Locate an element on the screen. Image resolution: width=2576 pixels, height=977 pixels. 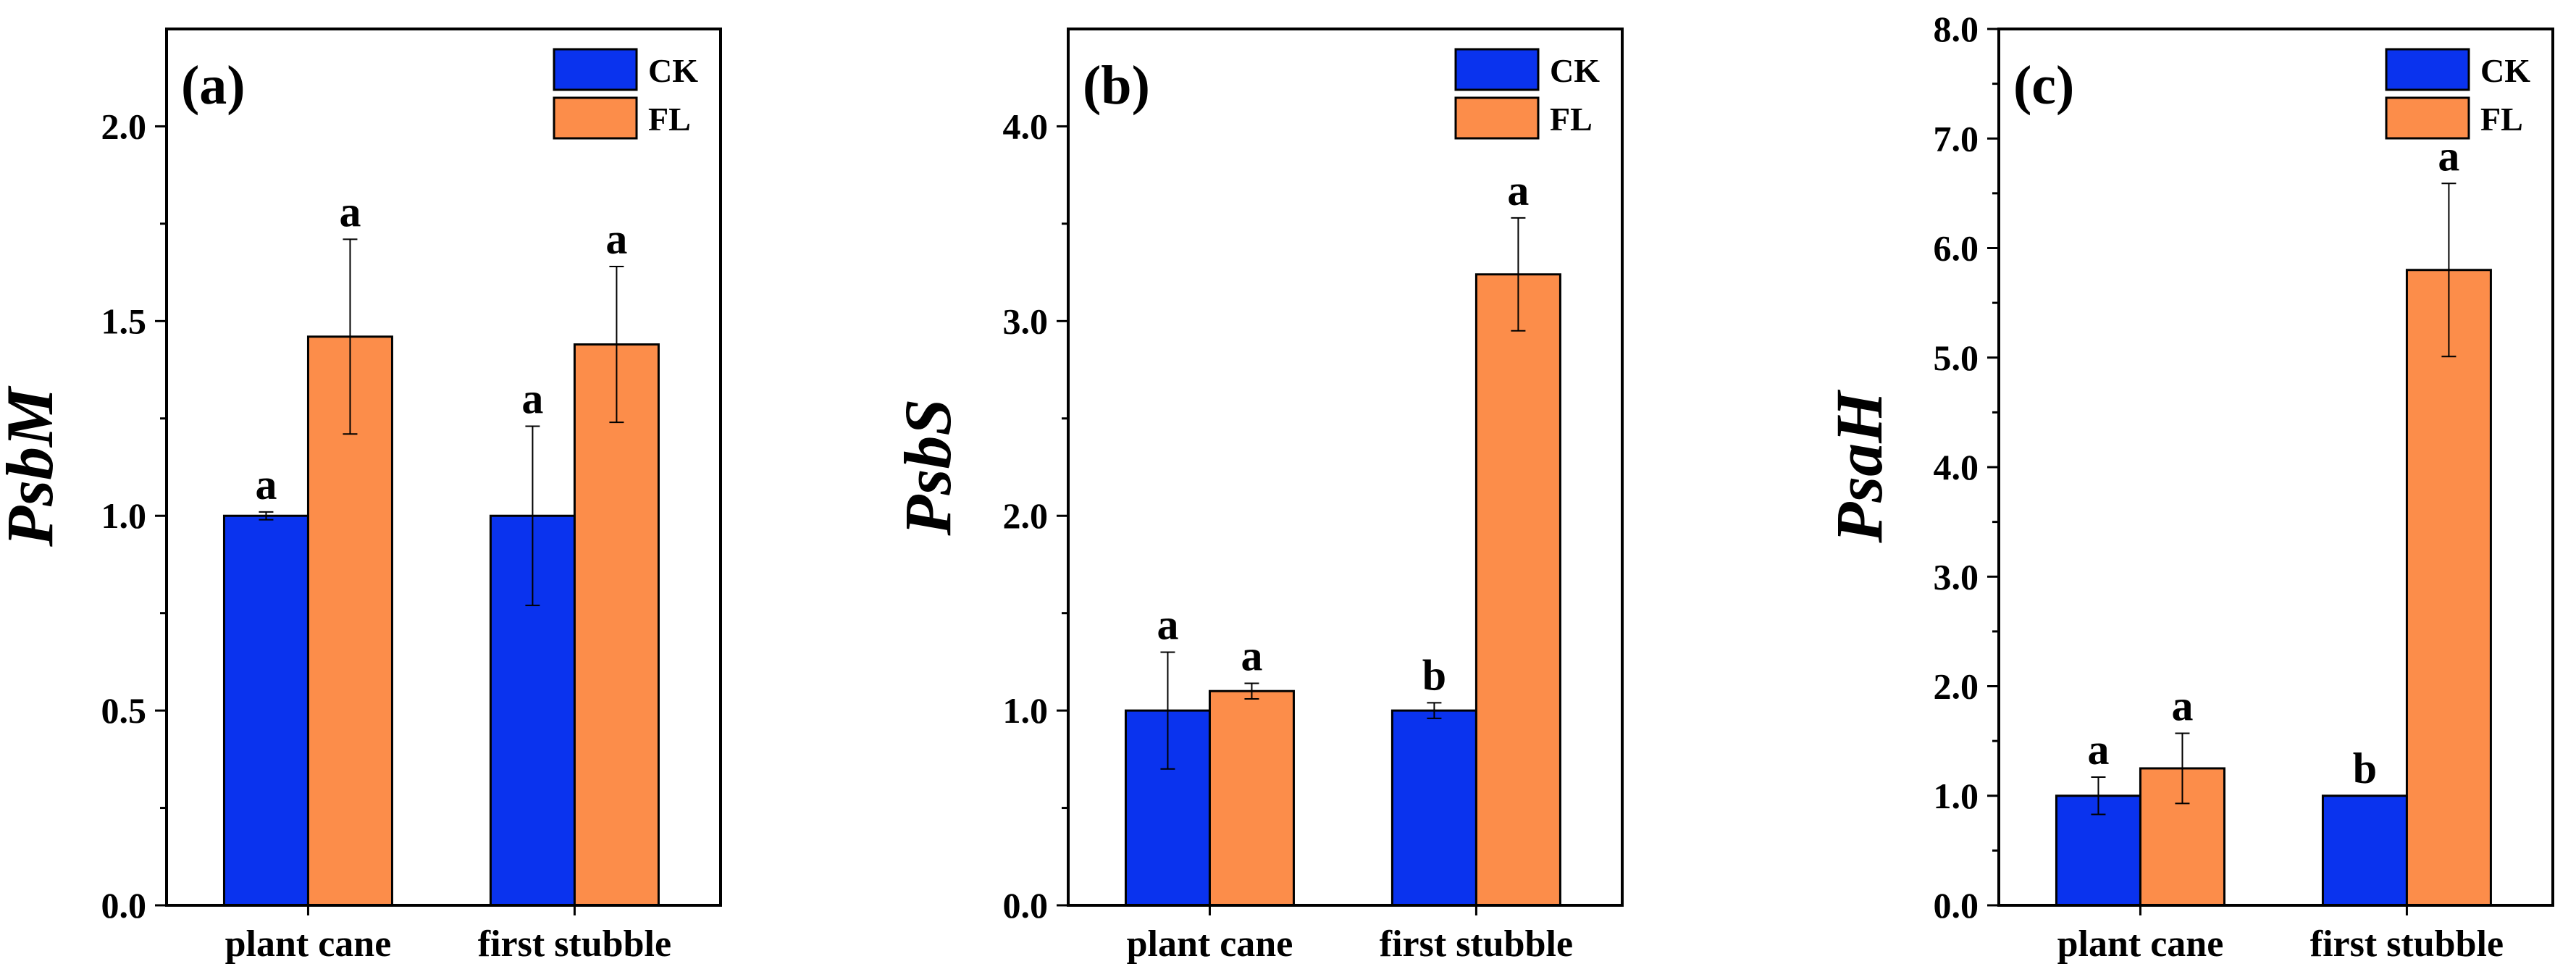
y-tick-label: 1.5 is located at coordinates (124, 321).